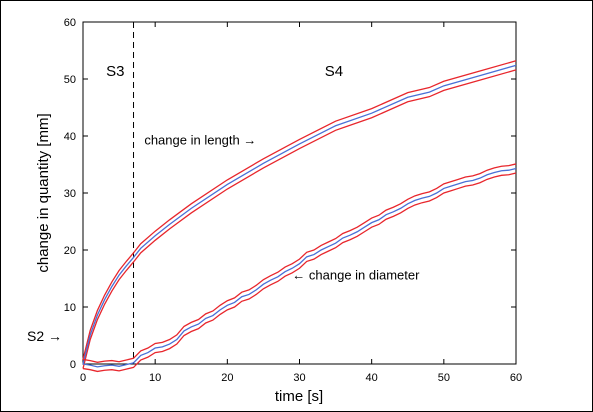  I want to click on y-tick-label: 20, so click(70, 251).